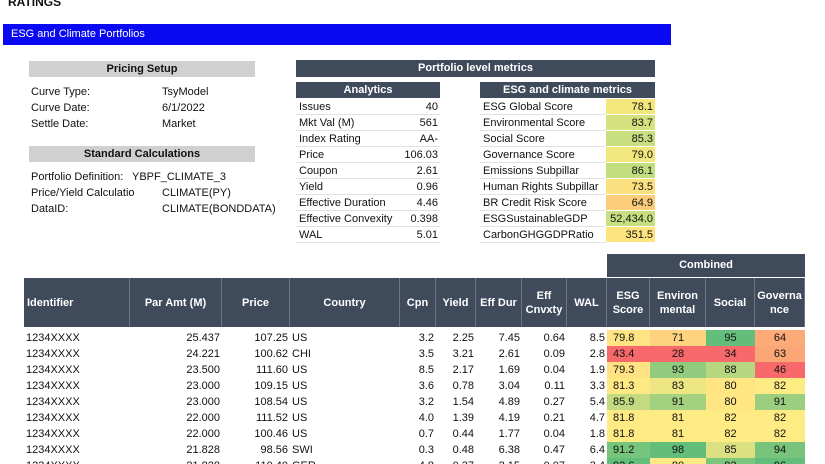  Describe the element at coordinates (597, 450) in the screenshot. I see `table-cell: 6.4` at that location.